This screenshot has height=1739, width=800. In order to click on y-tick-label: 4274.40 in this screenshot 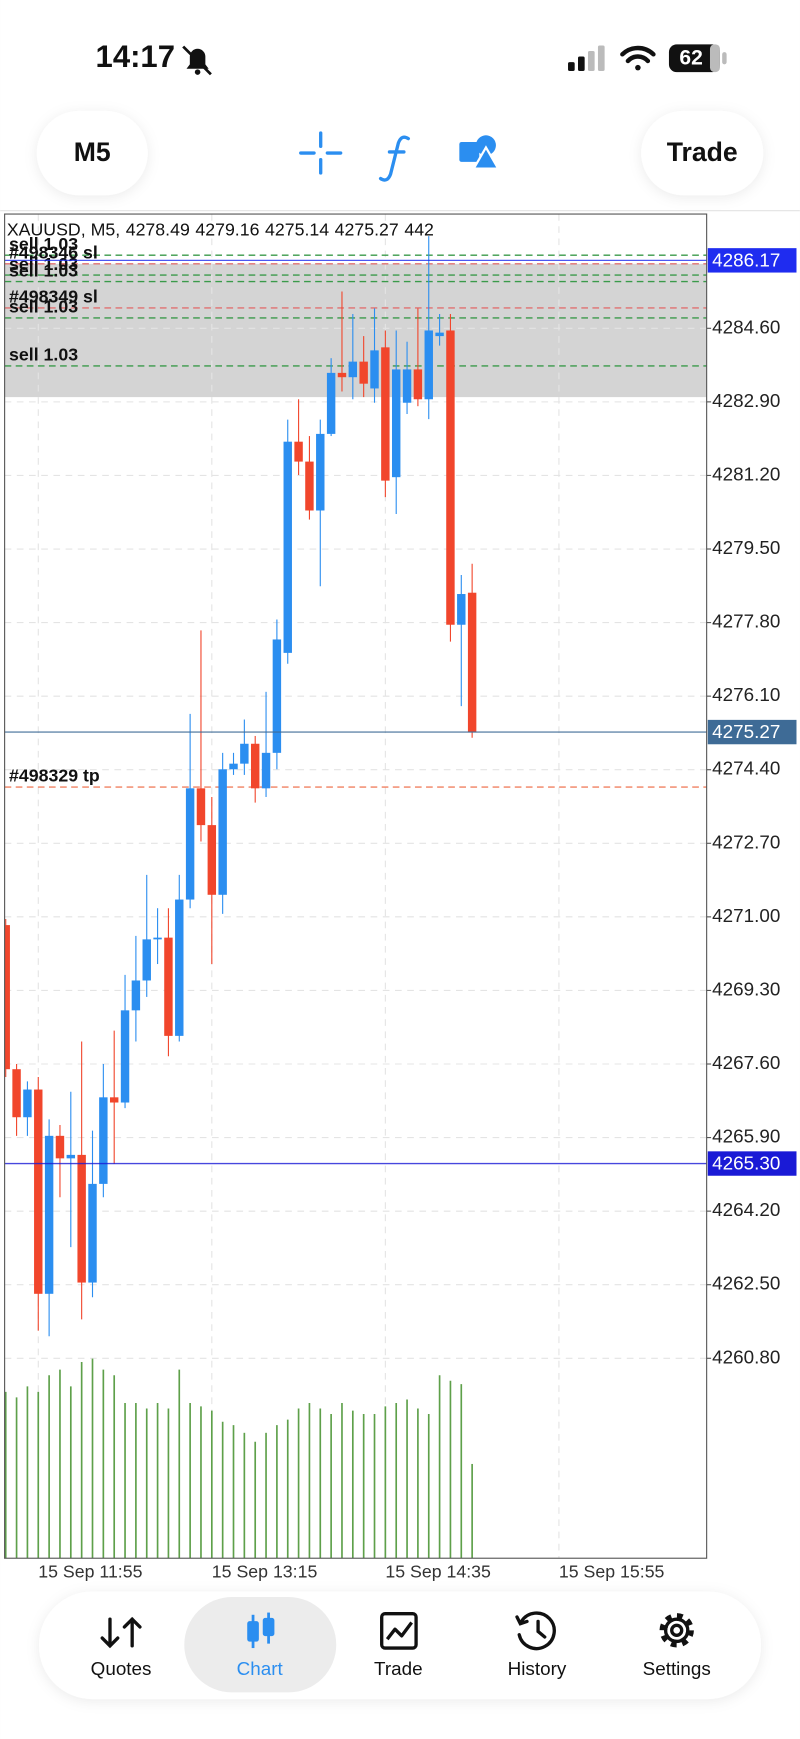, I will do `click(746, 768)`.